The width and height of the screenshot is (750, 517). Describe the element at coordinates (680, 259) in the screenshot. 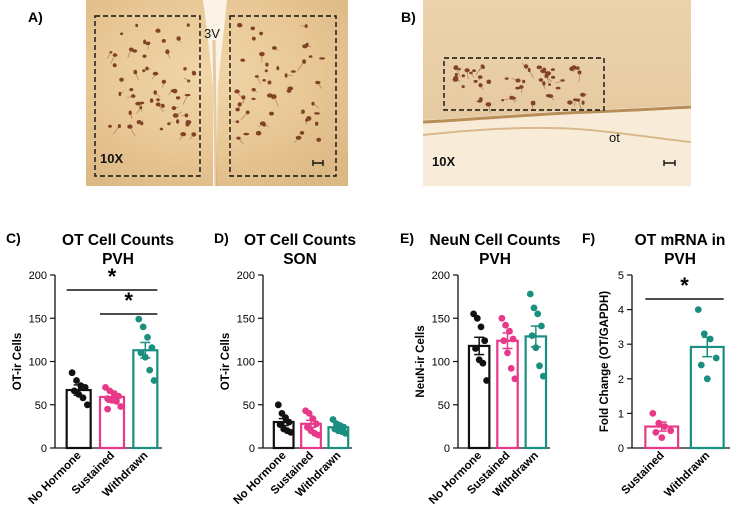

I see `chart-subtitle: PVH` at that location.